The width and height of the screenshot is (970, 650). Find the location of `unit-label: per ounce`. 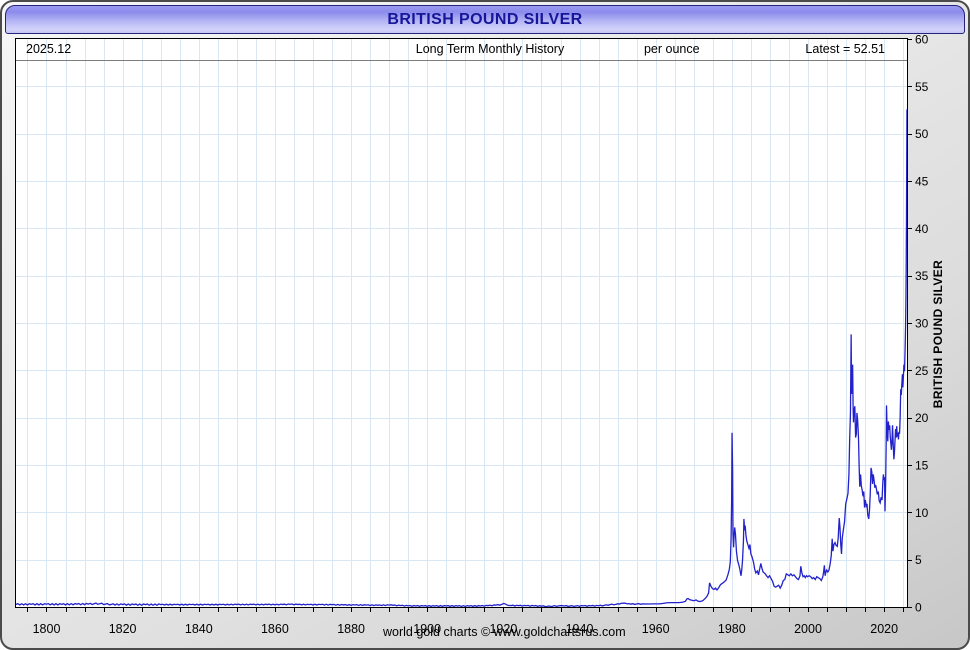

unit-label: per ounce is located at coordinates (671, 49).